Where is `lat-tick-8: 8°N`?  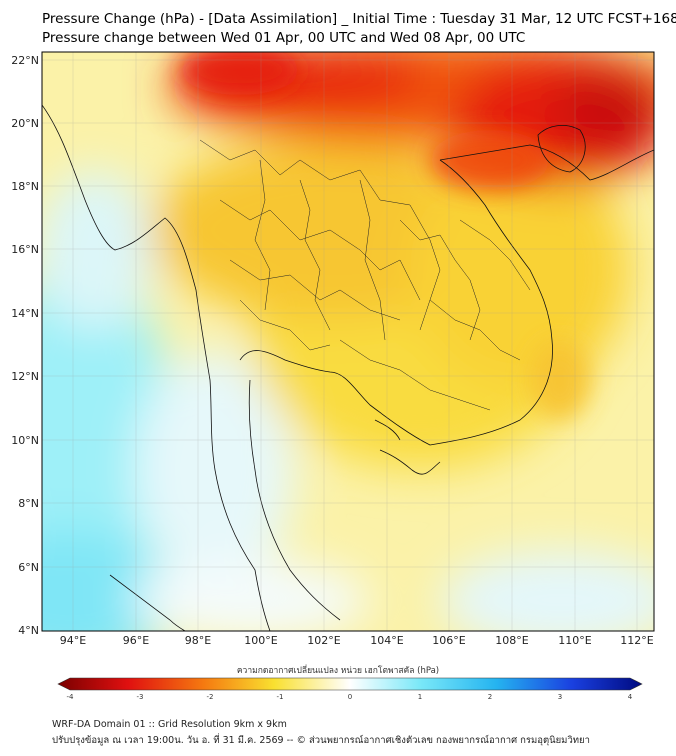
lat-tick-8: 8°N is located at coordinates (28, 503).